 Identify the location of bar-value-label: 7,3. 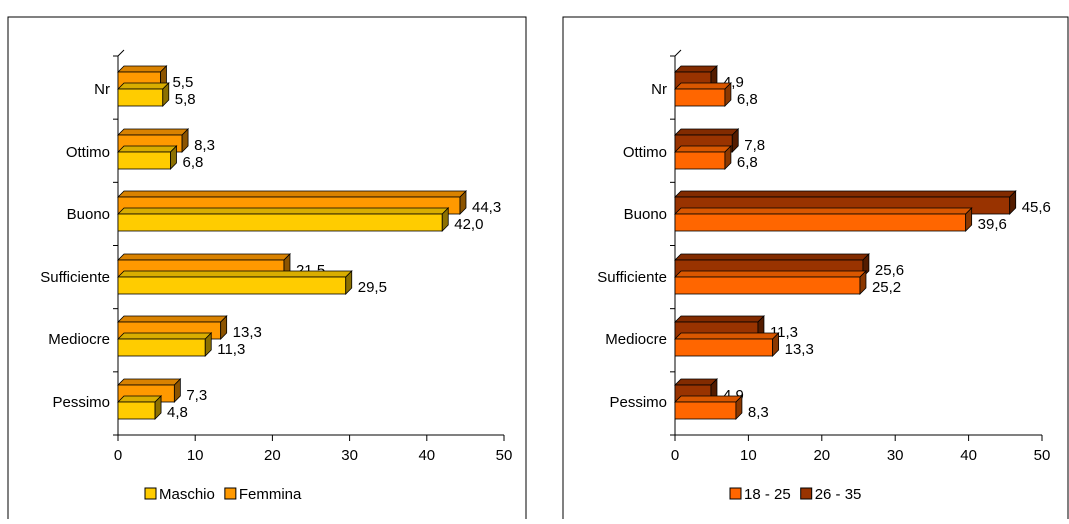
(196, 395).